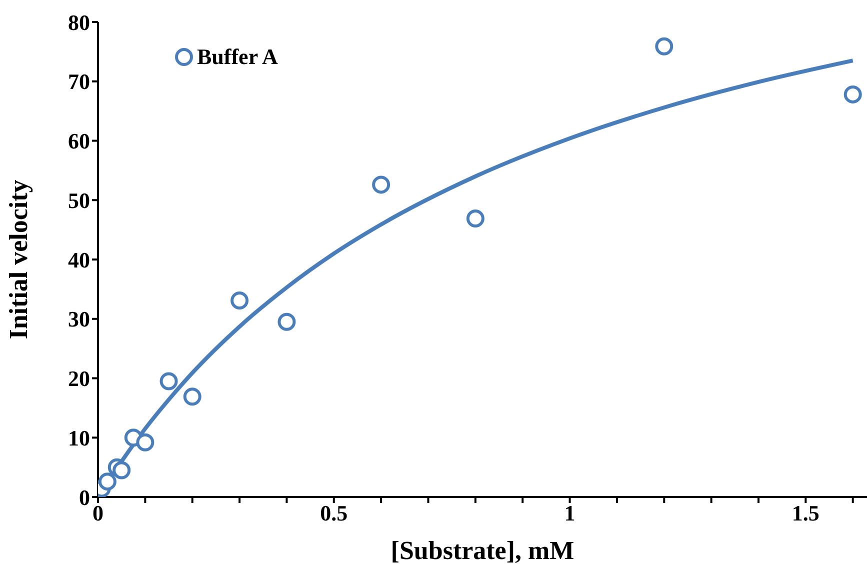 The width and height of the screenshot is (867, 577). I want to click on legend-label: Buffer A, so click(237, 57).